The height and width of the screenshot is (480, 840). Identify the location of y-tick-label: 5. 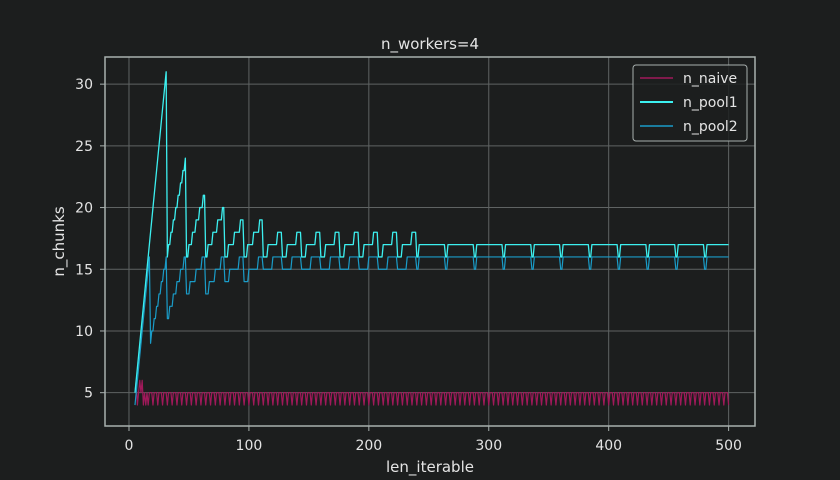
(88, 394).